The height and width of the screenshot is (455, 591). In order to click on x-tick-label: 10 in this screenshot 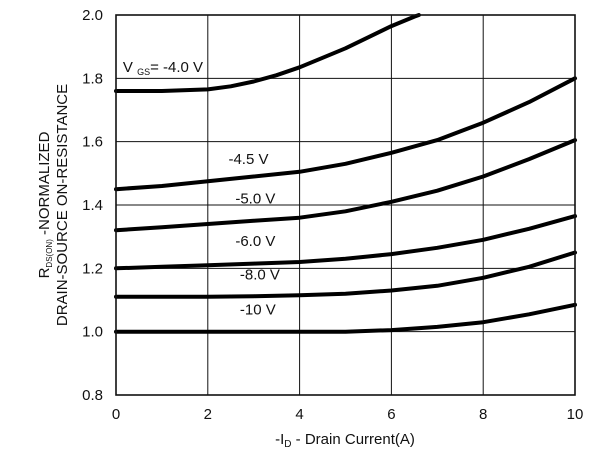, I will do `click(575, 414)`.